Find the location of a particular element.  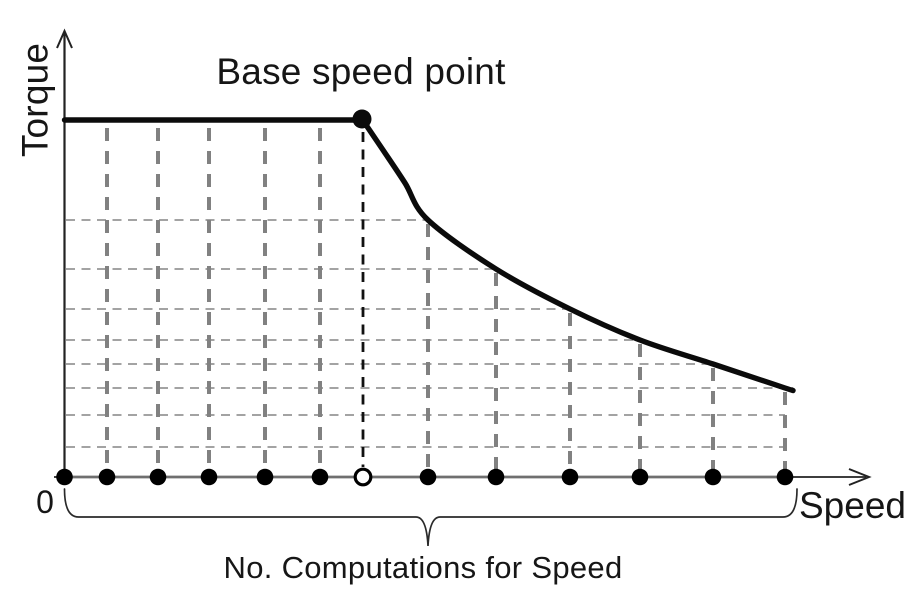

speed-range-brace is located at coordinates (430, 517).